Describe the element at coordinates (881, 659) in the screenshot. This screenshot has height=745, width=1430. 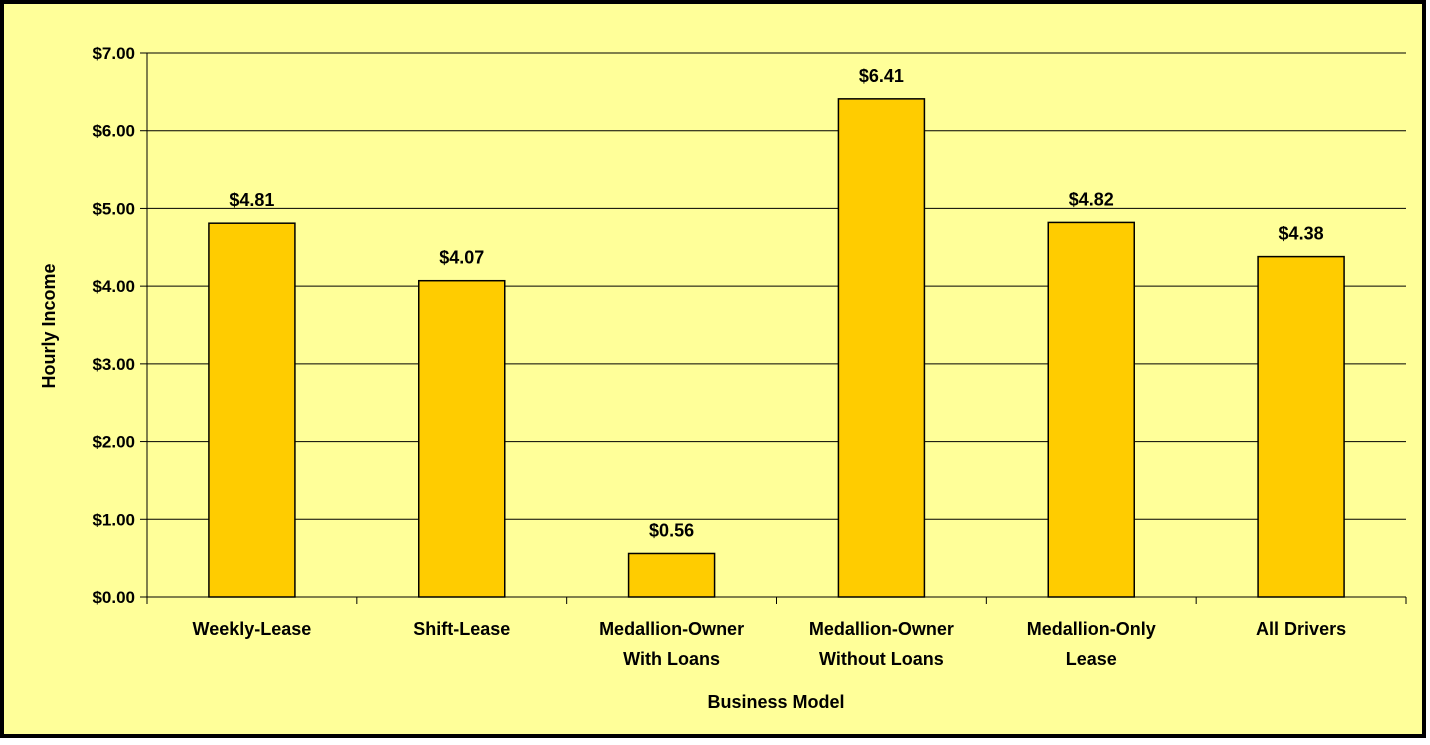
I see `x-tick-label: Without Loans` at that location.